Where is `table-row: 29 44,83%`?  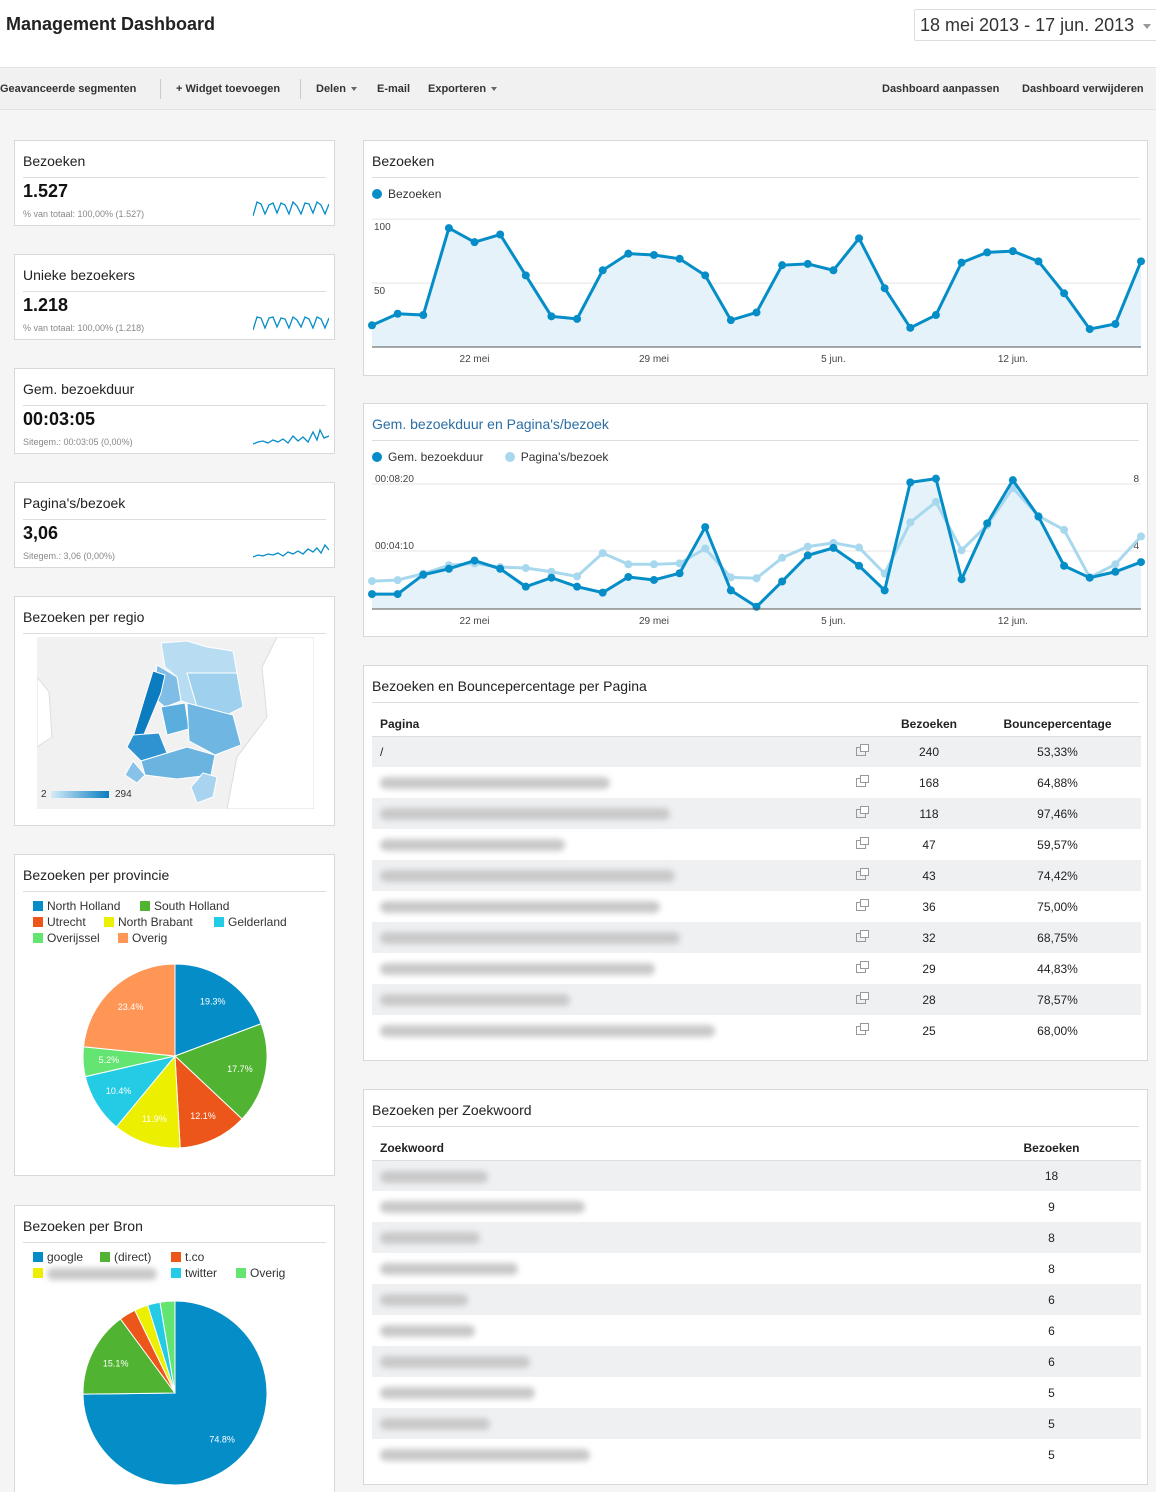
table-row: 29 44,83% is located at coordinates (756, 968).